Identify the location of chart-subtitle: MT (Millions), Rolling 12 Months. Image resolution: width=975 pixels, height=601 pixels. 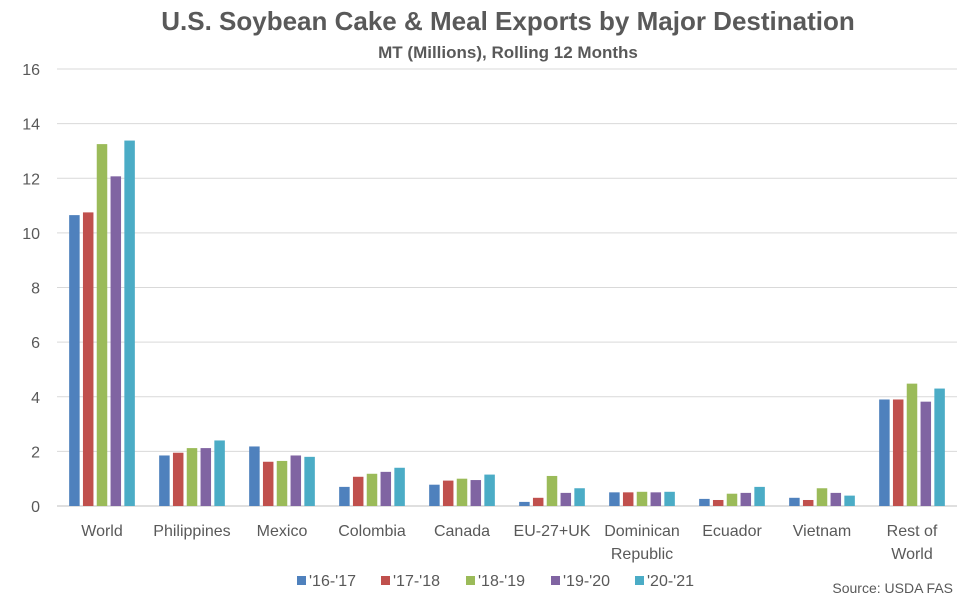
(508, 52).